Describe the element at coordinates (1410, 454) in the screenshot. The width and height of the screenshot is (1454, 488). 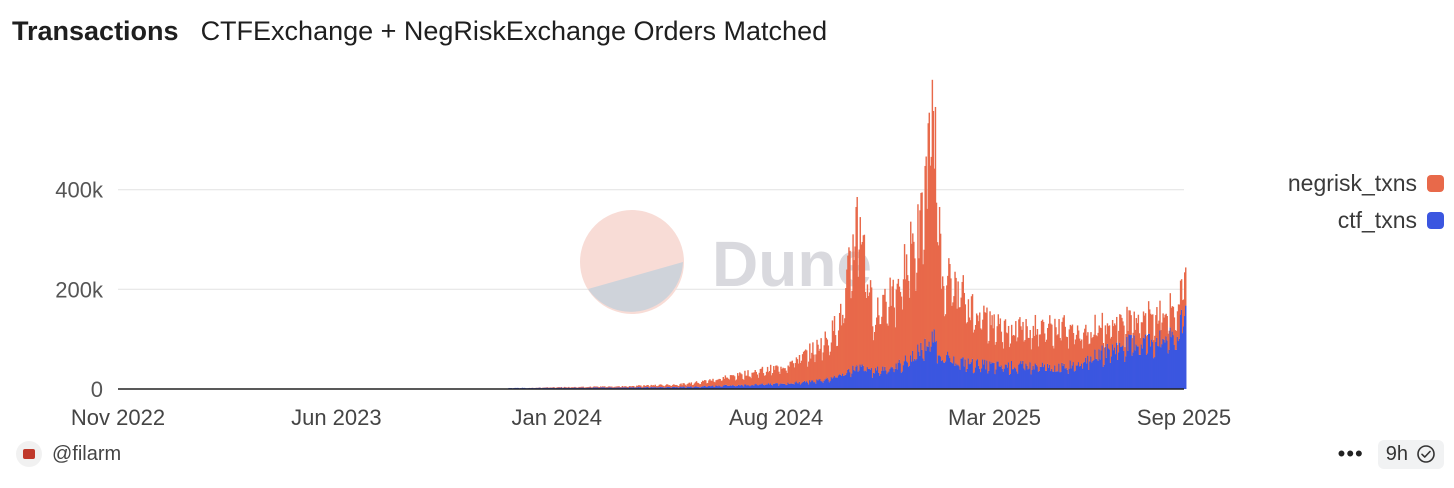
I see `refresh-age-badge: 9h` at that location.